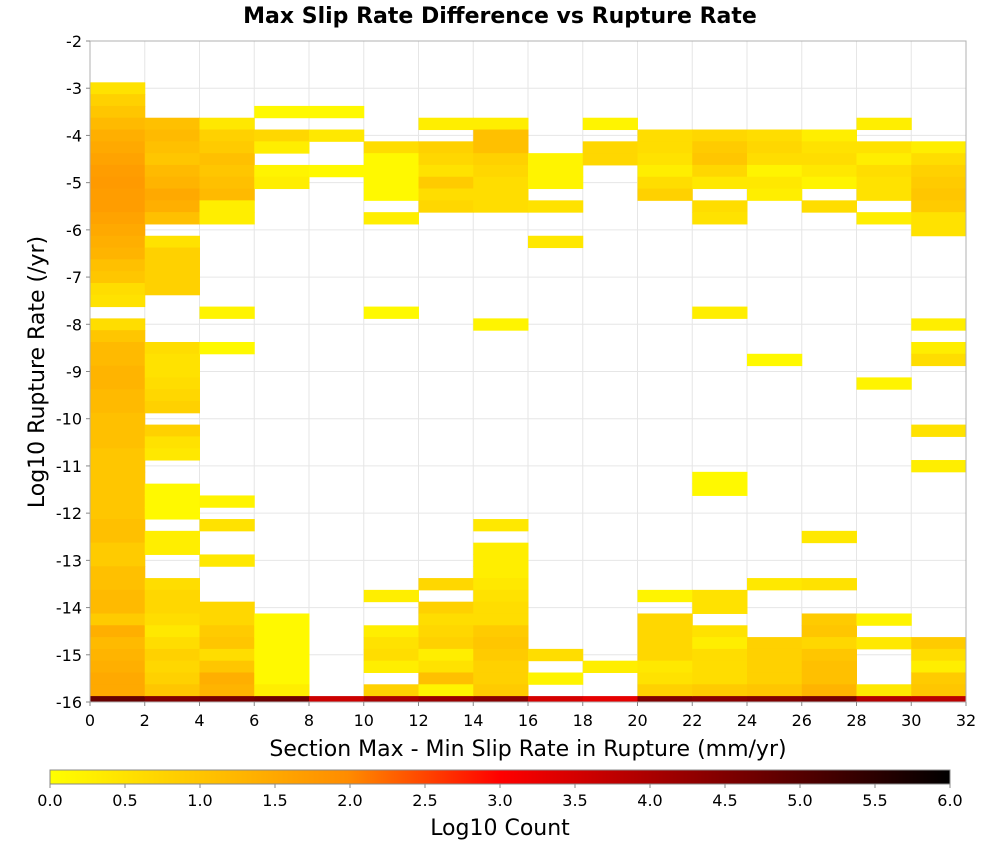  What do you see at coordinates (145, 720) in the screenshot?
I see `x-tick-label: 2` at bounding box center [145, 720].